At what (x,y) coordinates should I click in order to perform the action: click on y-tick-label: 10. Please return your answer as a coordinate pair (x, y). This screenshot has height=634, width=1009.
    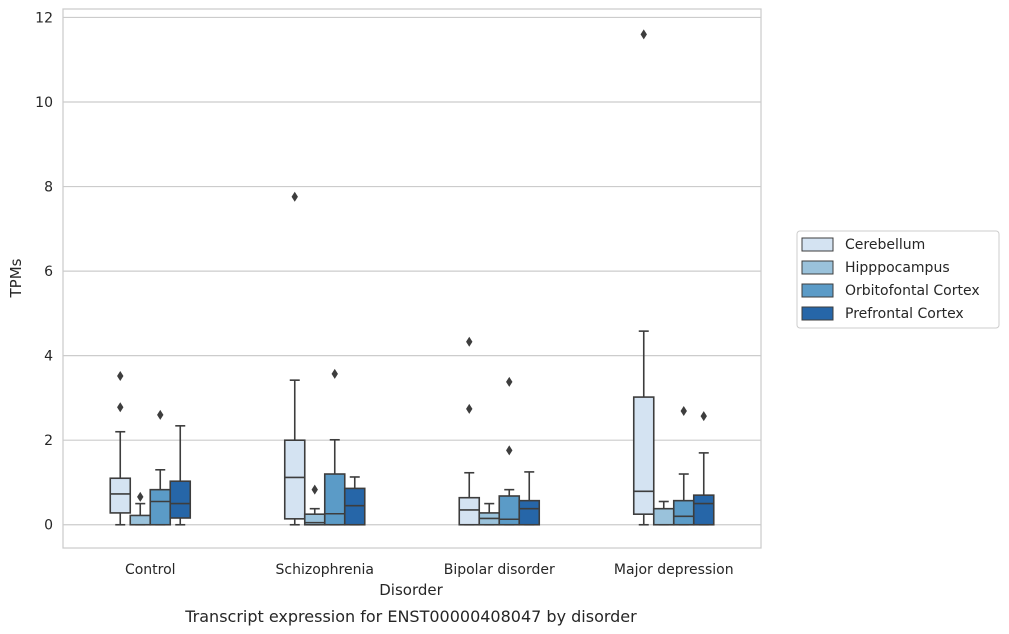
    Looking at the image, I should click on (44, 103).